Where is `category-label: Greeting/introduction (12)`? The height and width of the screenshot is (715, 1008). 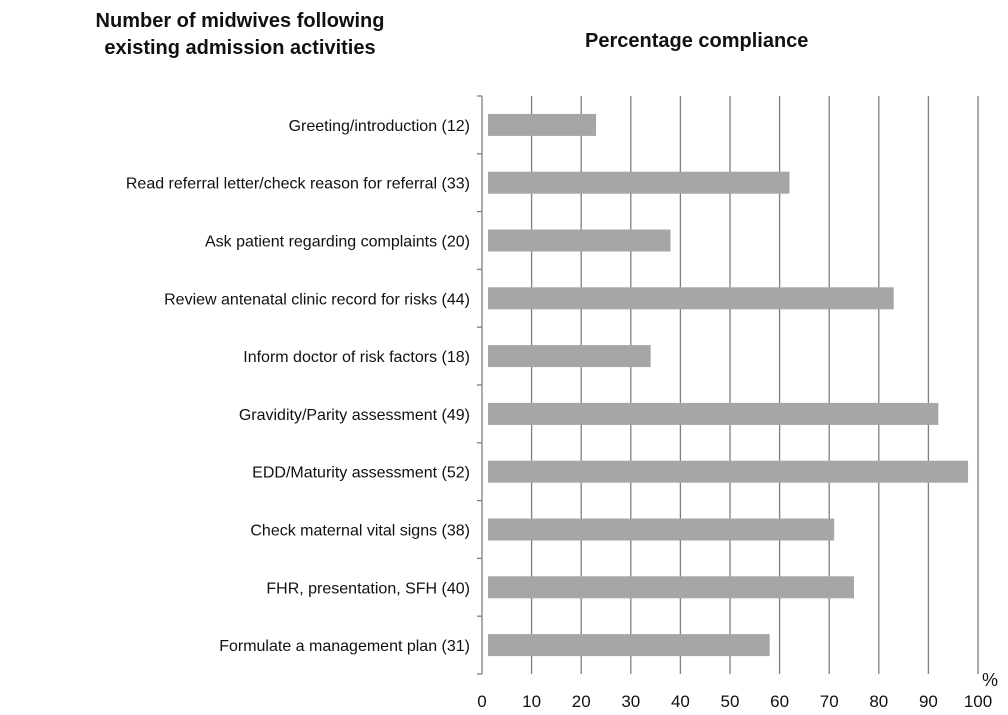 category-label: Greeting/introduction (12) is located at coordinates (379, 126).